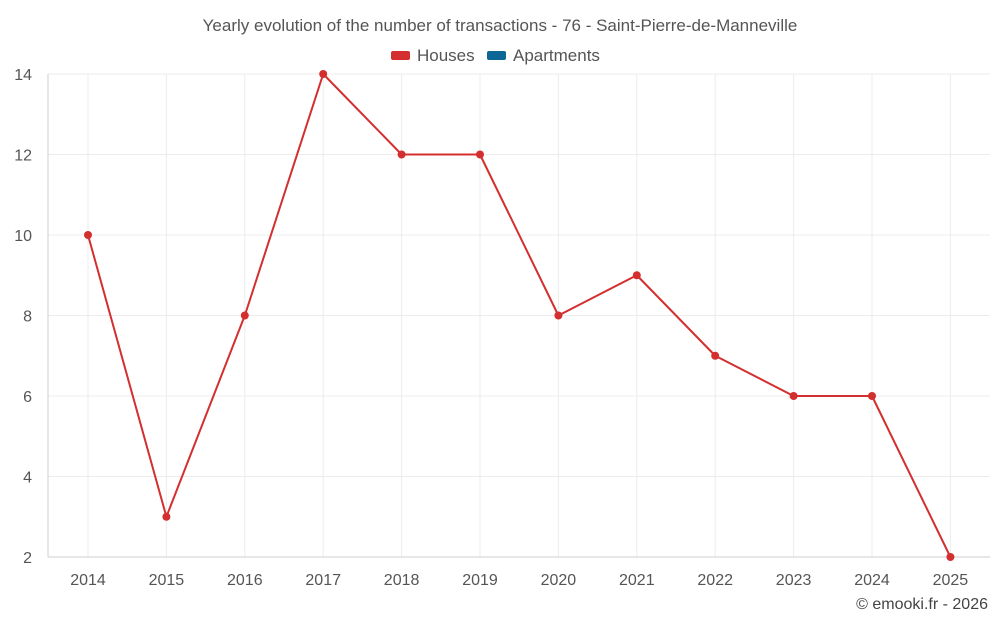 This screenshot has height=625, width=1000. What do you see at coordinates (400, 55) in the screenshot?
I see `legend-swatch-houses` at bounding box center [400, 55].